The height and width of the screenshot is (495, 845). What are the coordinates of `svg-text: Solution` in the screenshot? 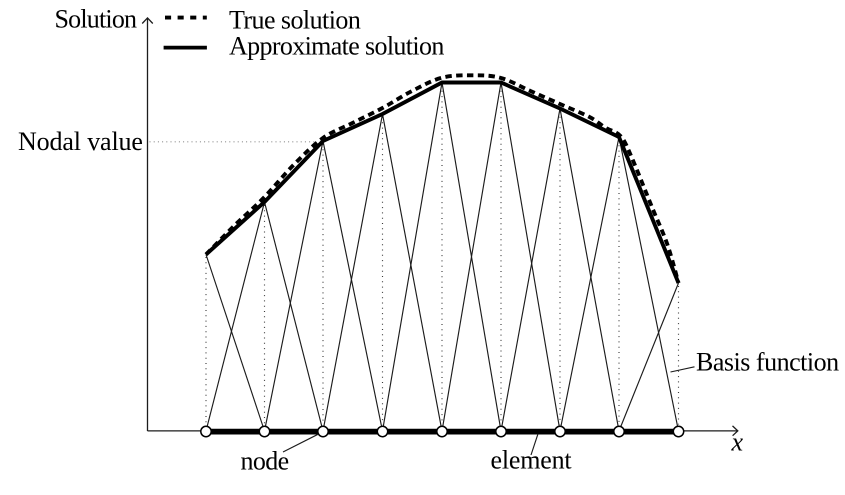 It's located at (96, 19).